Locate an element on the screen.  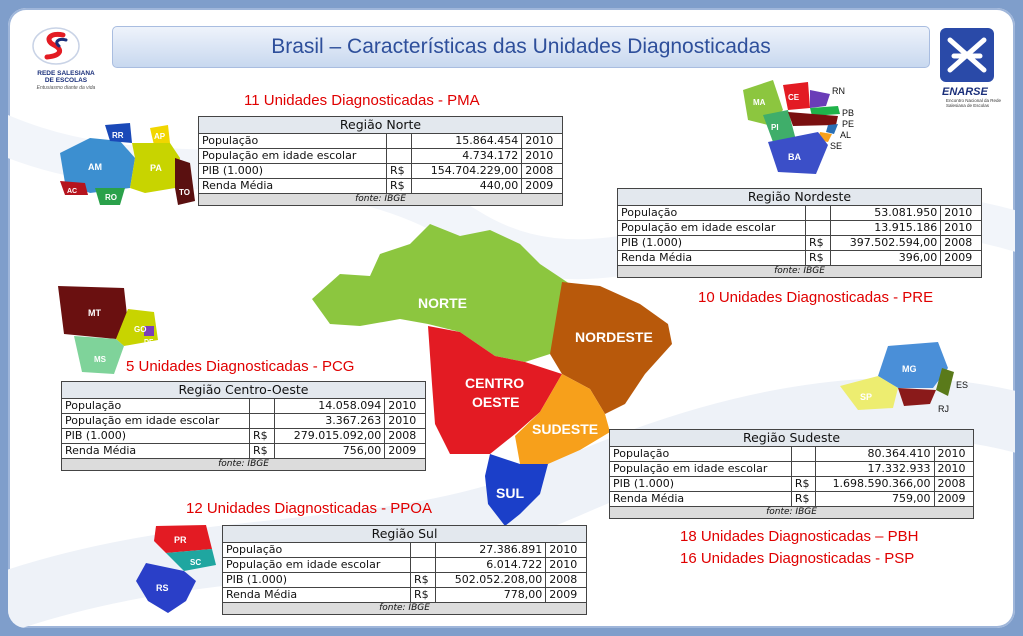
norte-state-ac: AC is located at coordinates (72, 191).